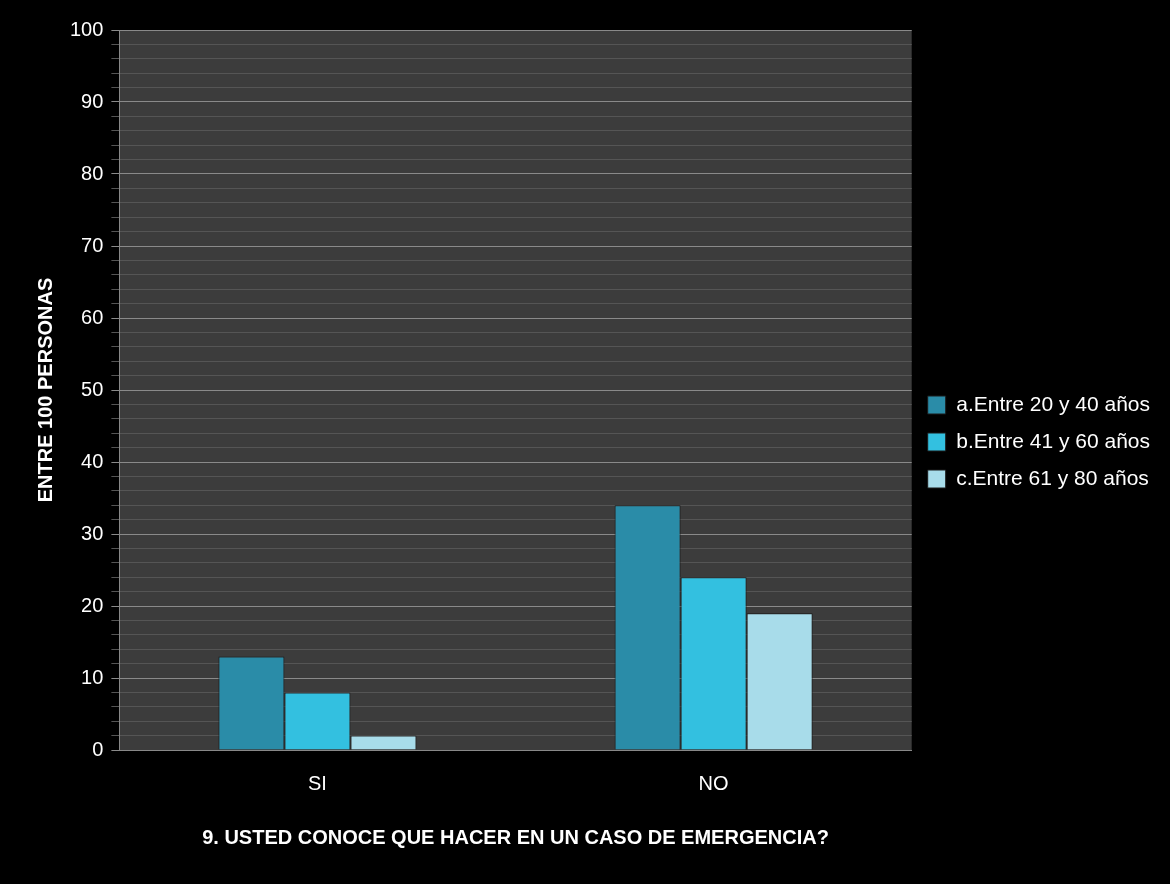  I want to click on y-tick-label: 0, so click(98, 748).